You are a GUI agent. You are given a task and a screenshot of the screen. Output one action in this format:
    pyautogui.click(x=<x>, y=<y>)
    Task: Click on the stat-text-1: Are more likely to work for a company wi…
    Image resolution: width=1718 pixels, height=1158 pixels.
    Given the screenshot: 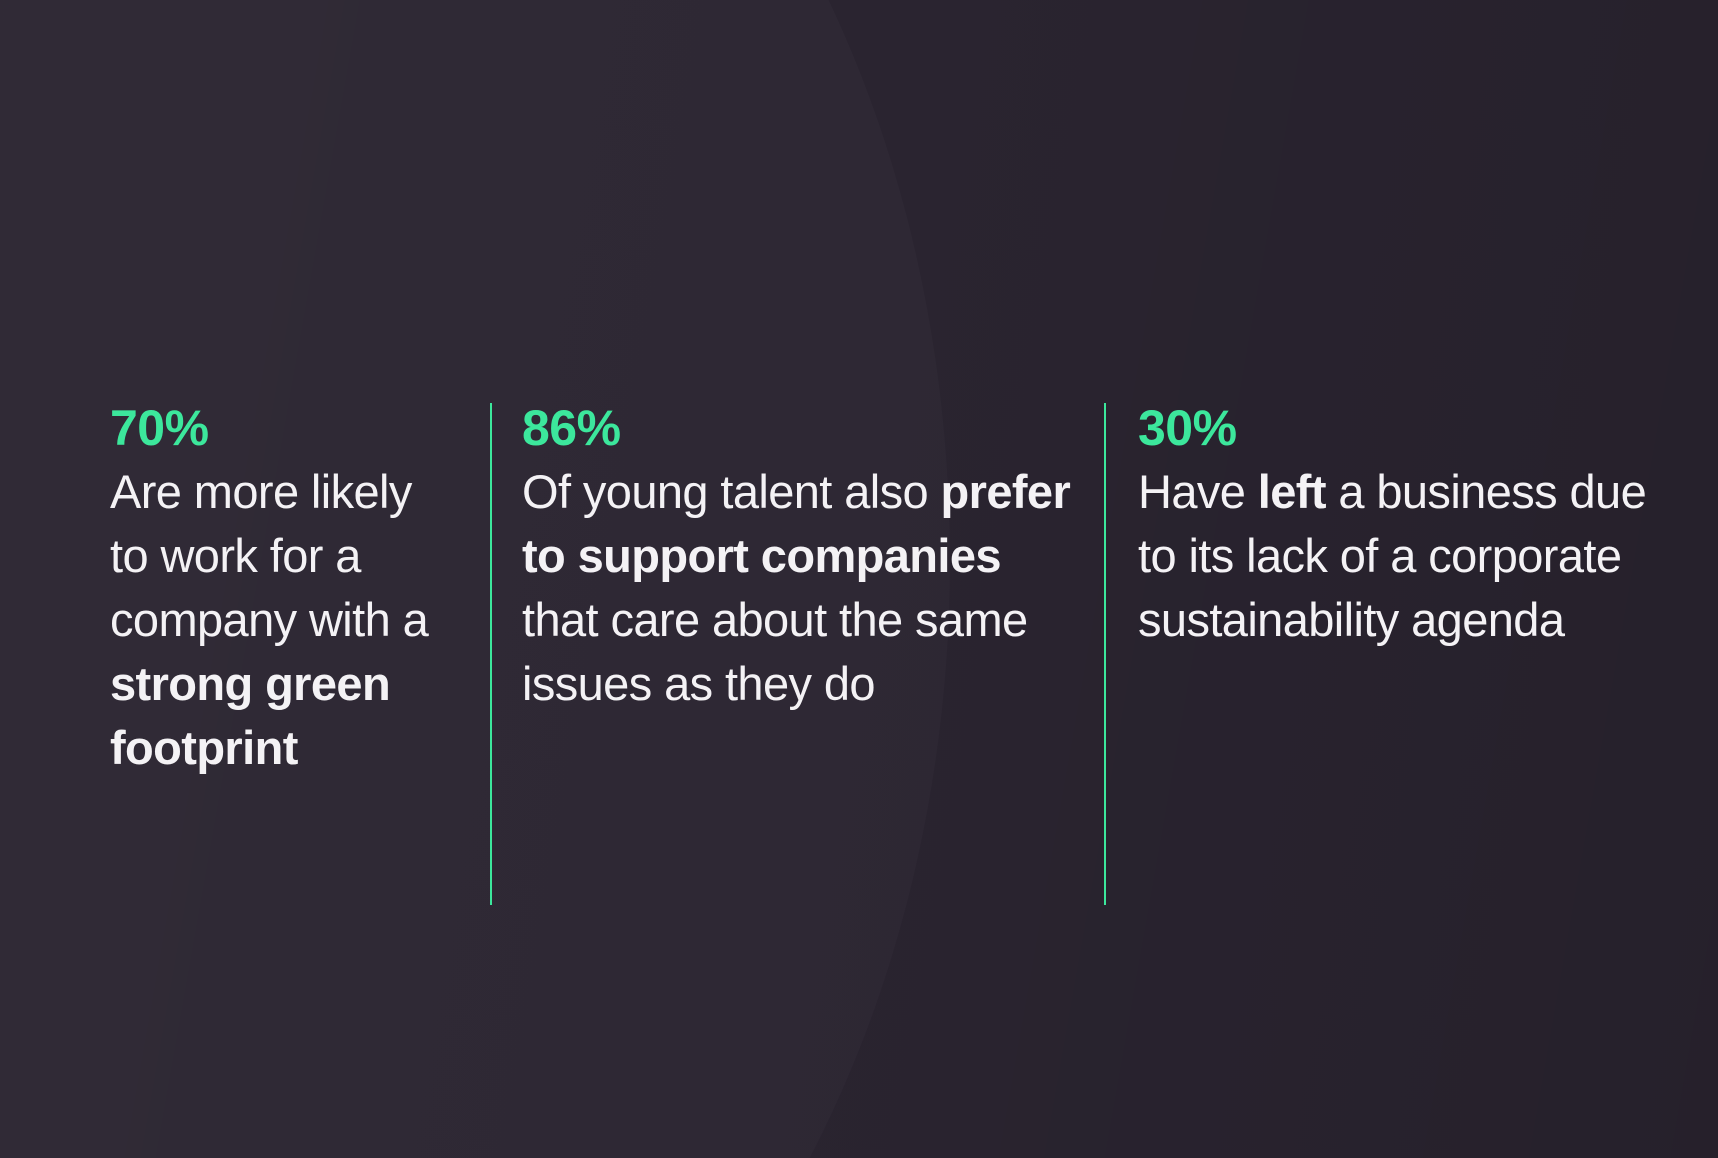 What is the action you would take?
    pyautogui.click(x=269, y=619)
    